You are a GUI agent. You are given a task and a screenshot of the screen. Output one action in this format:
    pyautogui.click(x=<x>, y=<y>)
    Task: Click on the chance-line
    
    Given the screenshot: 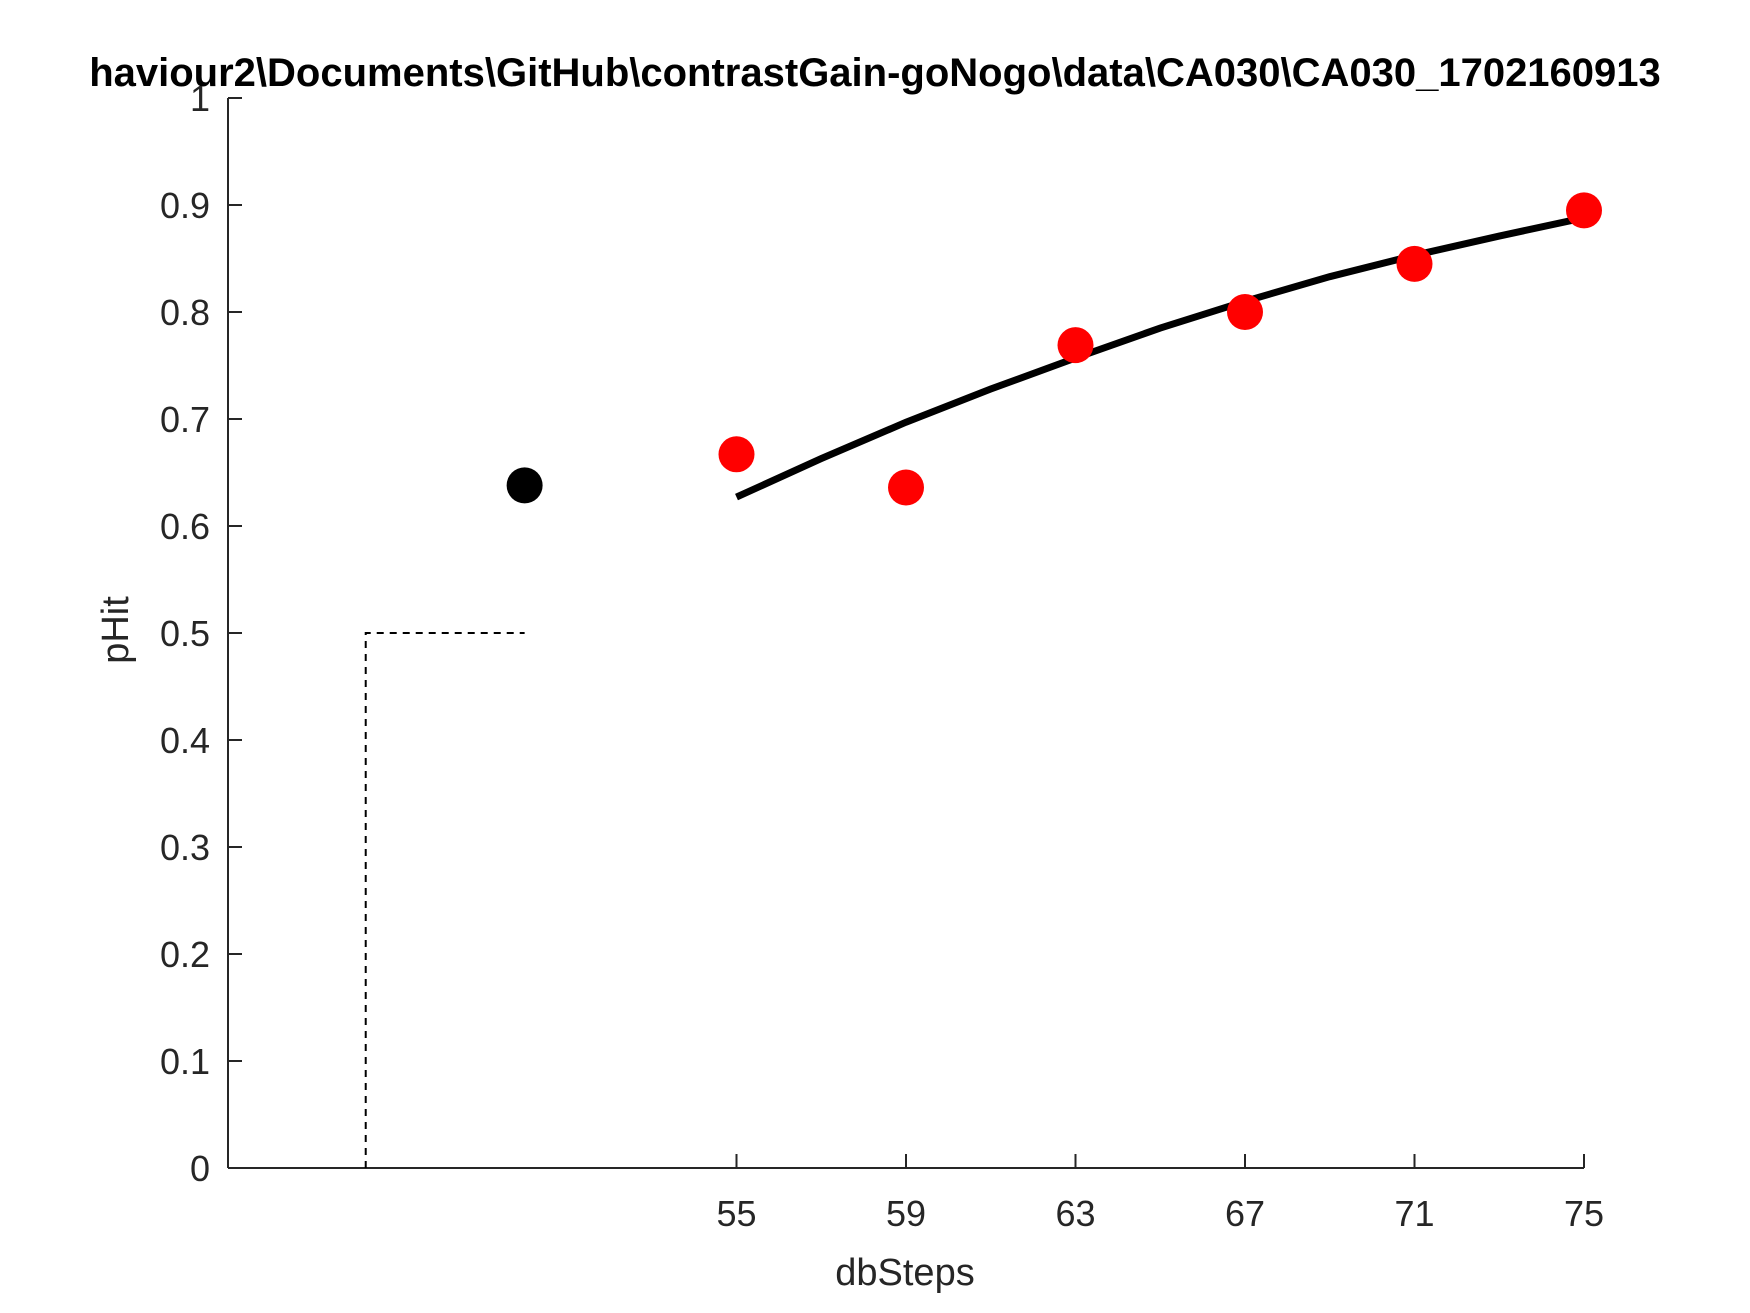 What is the action you would take?
    pyautogui.click(x=444, y=900)
    